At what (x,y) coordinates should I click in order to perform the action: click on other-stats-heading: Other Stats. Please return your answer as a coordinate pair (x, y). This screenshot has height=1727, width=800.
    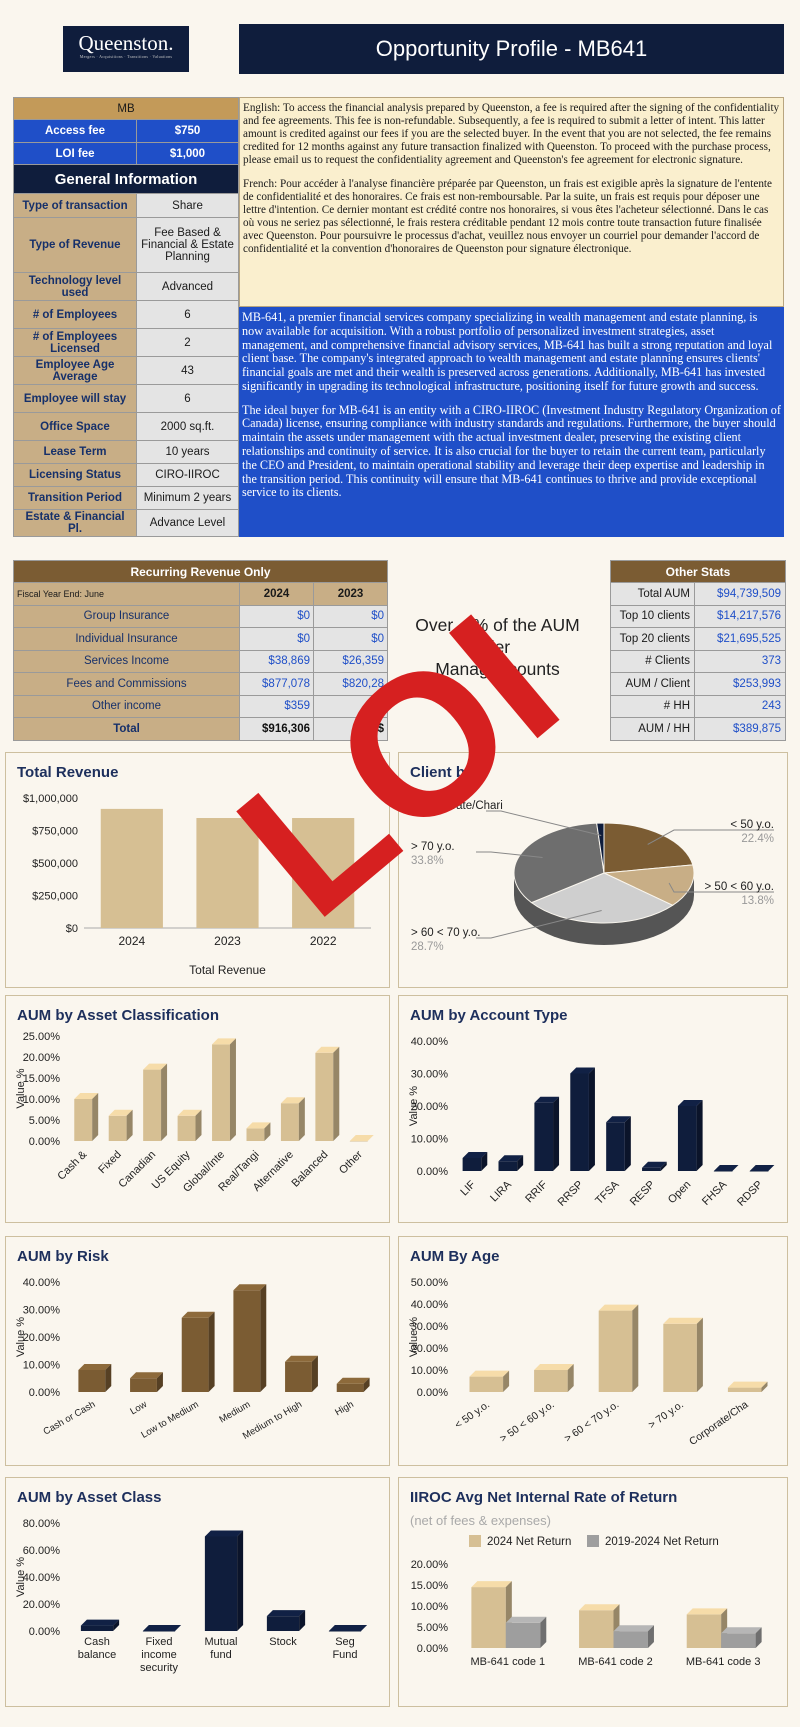
    Looking at the image, I should click on (698, 571).